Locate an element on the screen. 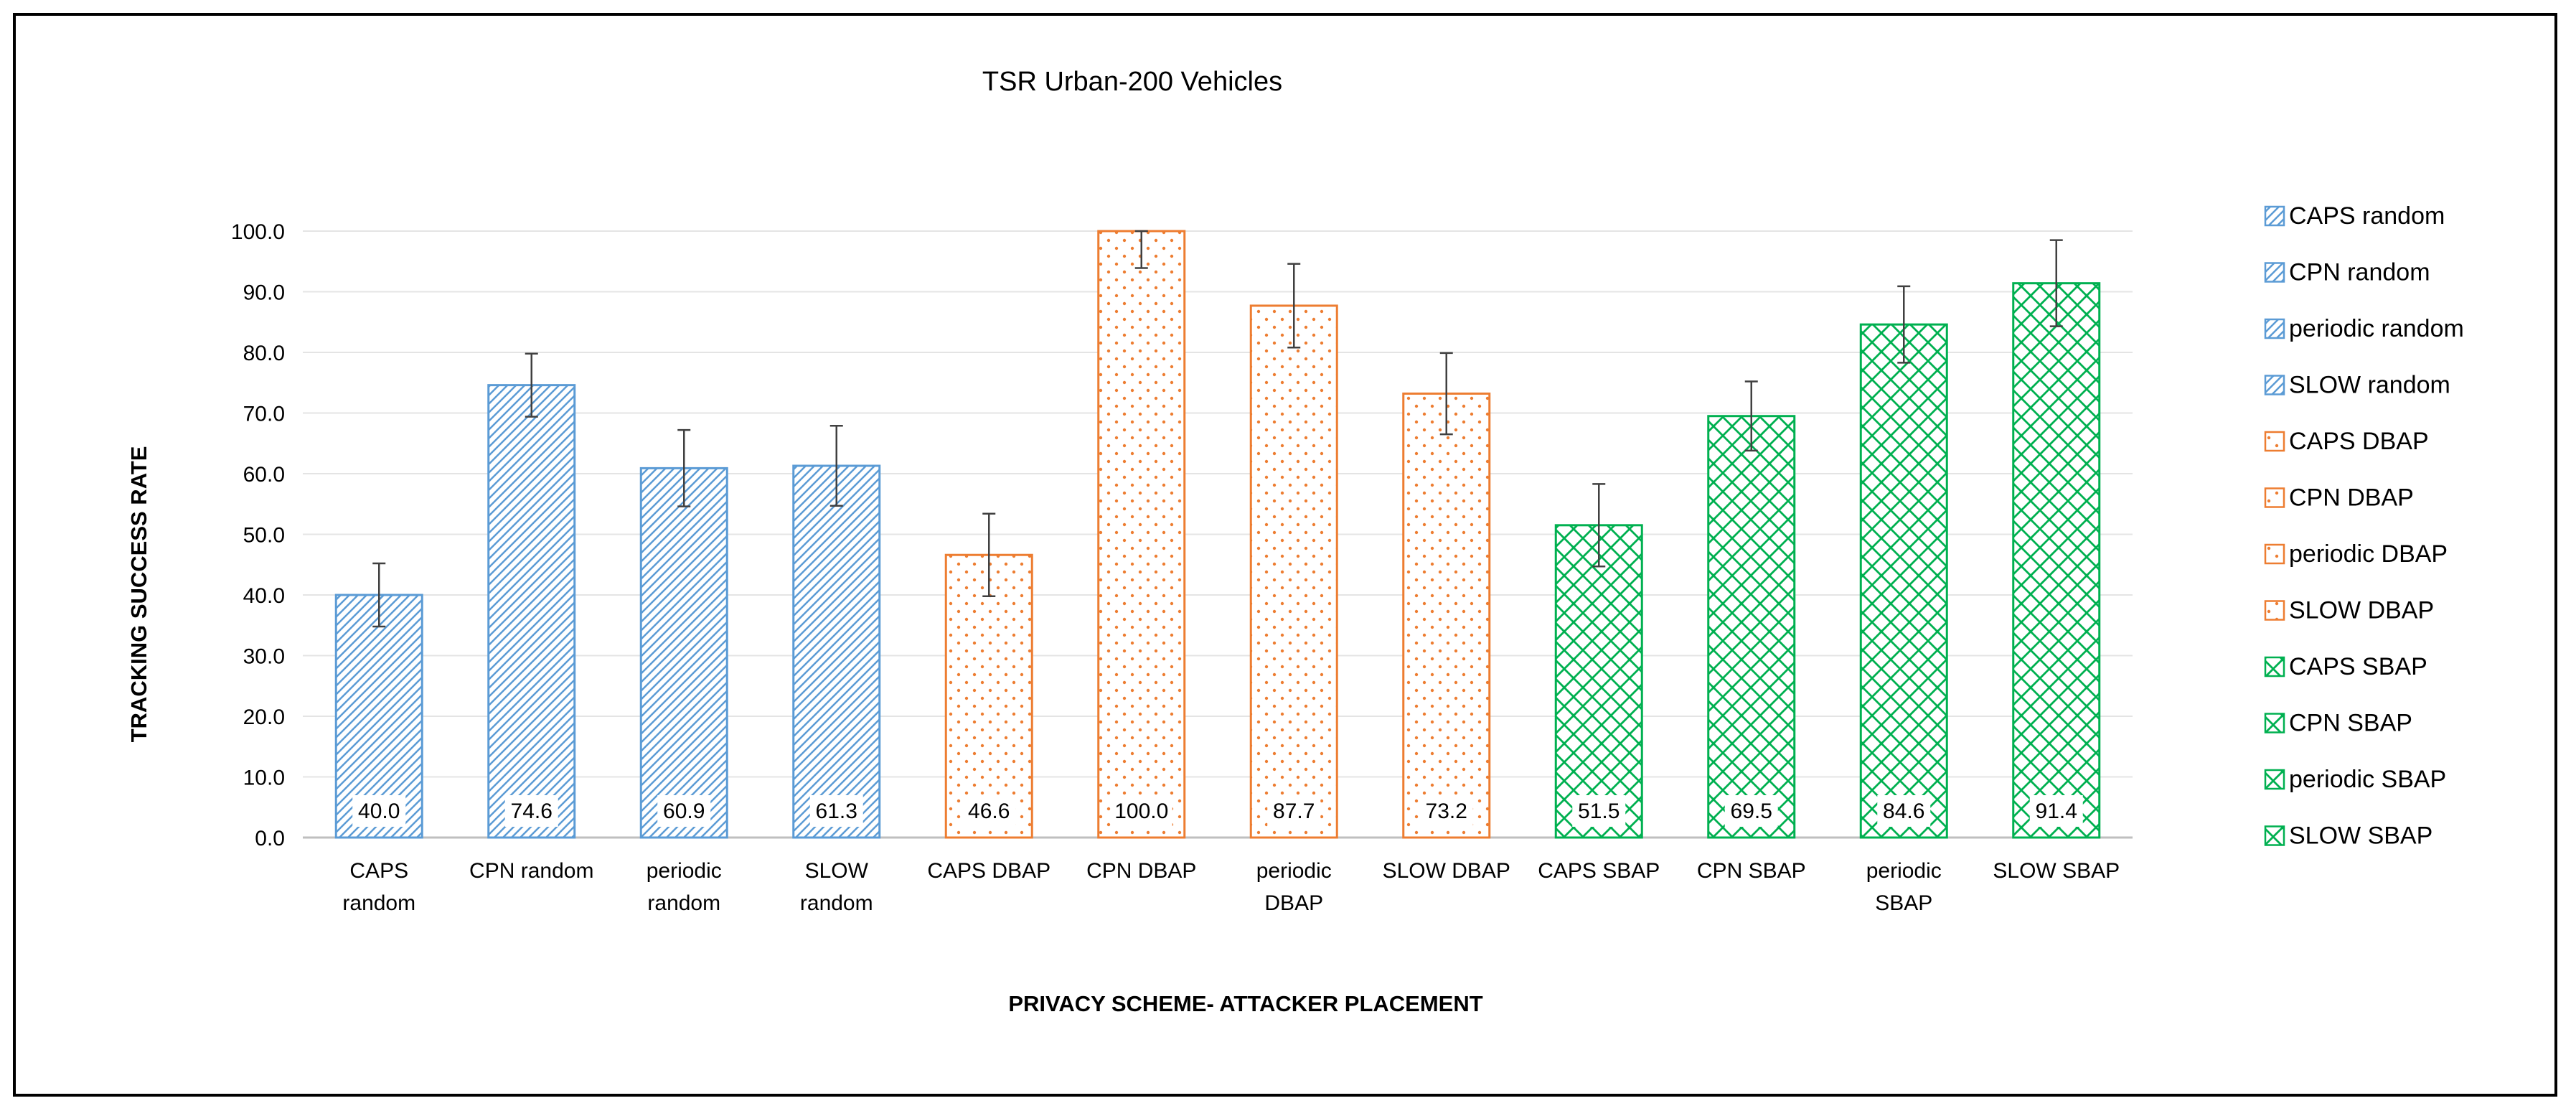 This screenshot has height=1116, width=2576. legend-label: SLOW SBAP is located at coordinates (2360, 836).